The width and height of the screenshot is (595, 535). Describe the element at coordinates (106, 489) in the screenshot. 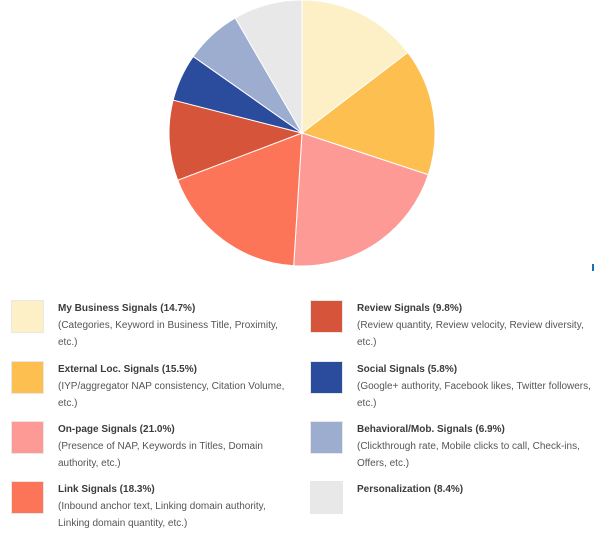

I see `legend-title: Link Signals (18.3%)` at that location.